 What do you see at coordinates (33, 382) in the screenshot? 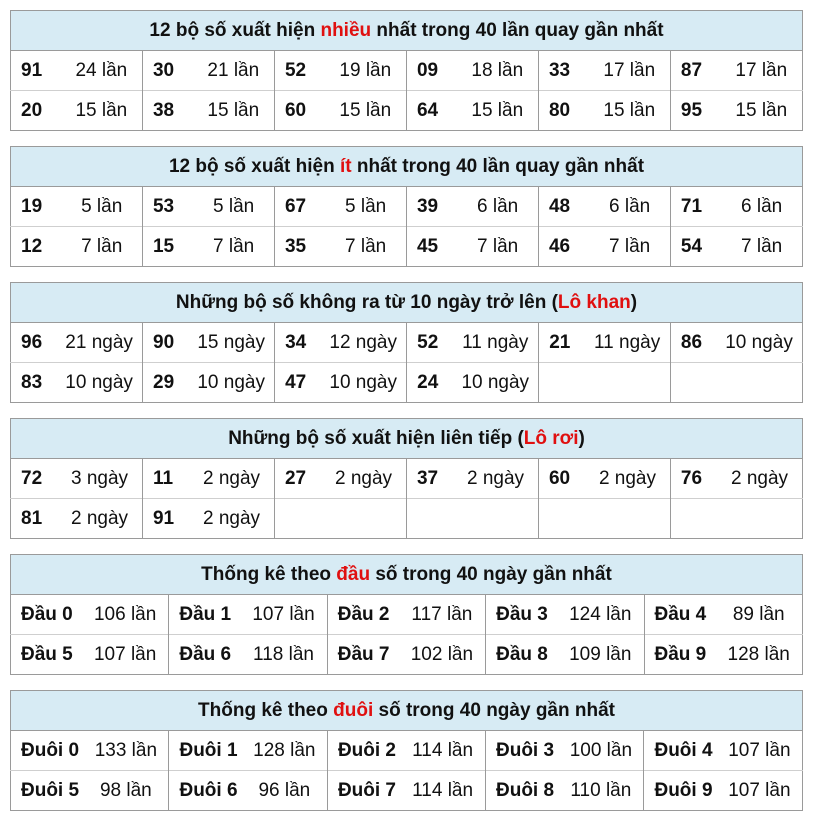
I see `cell-label: 83` at bounding box center [33, 382].